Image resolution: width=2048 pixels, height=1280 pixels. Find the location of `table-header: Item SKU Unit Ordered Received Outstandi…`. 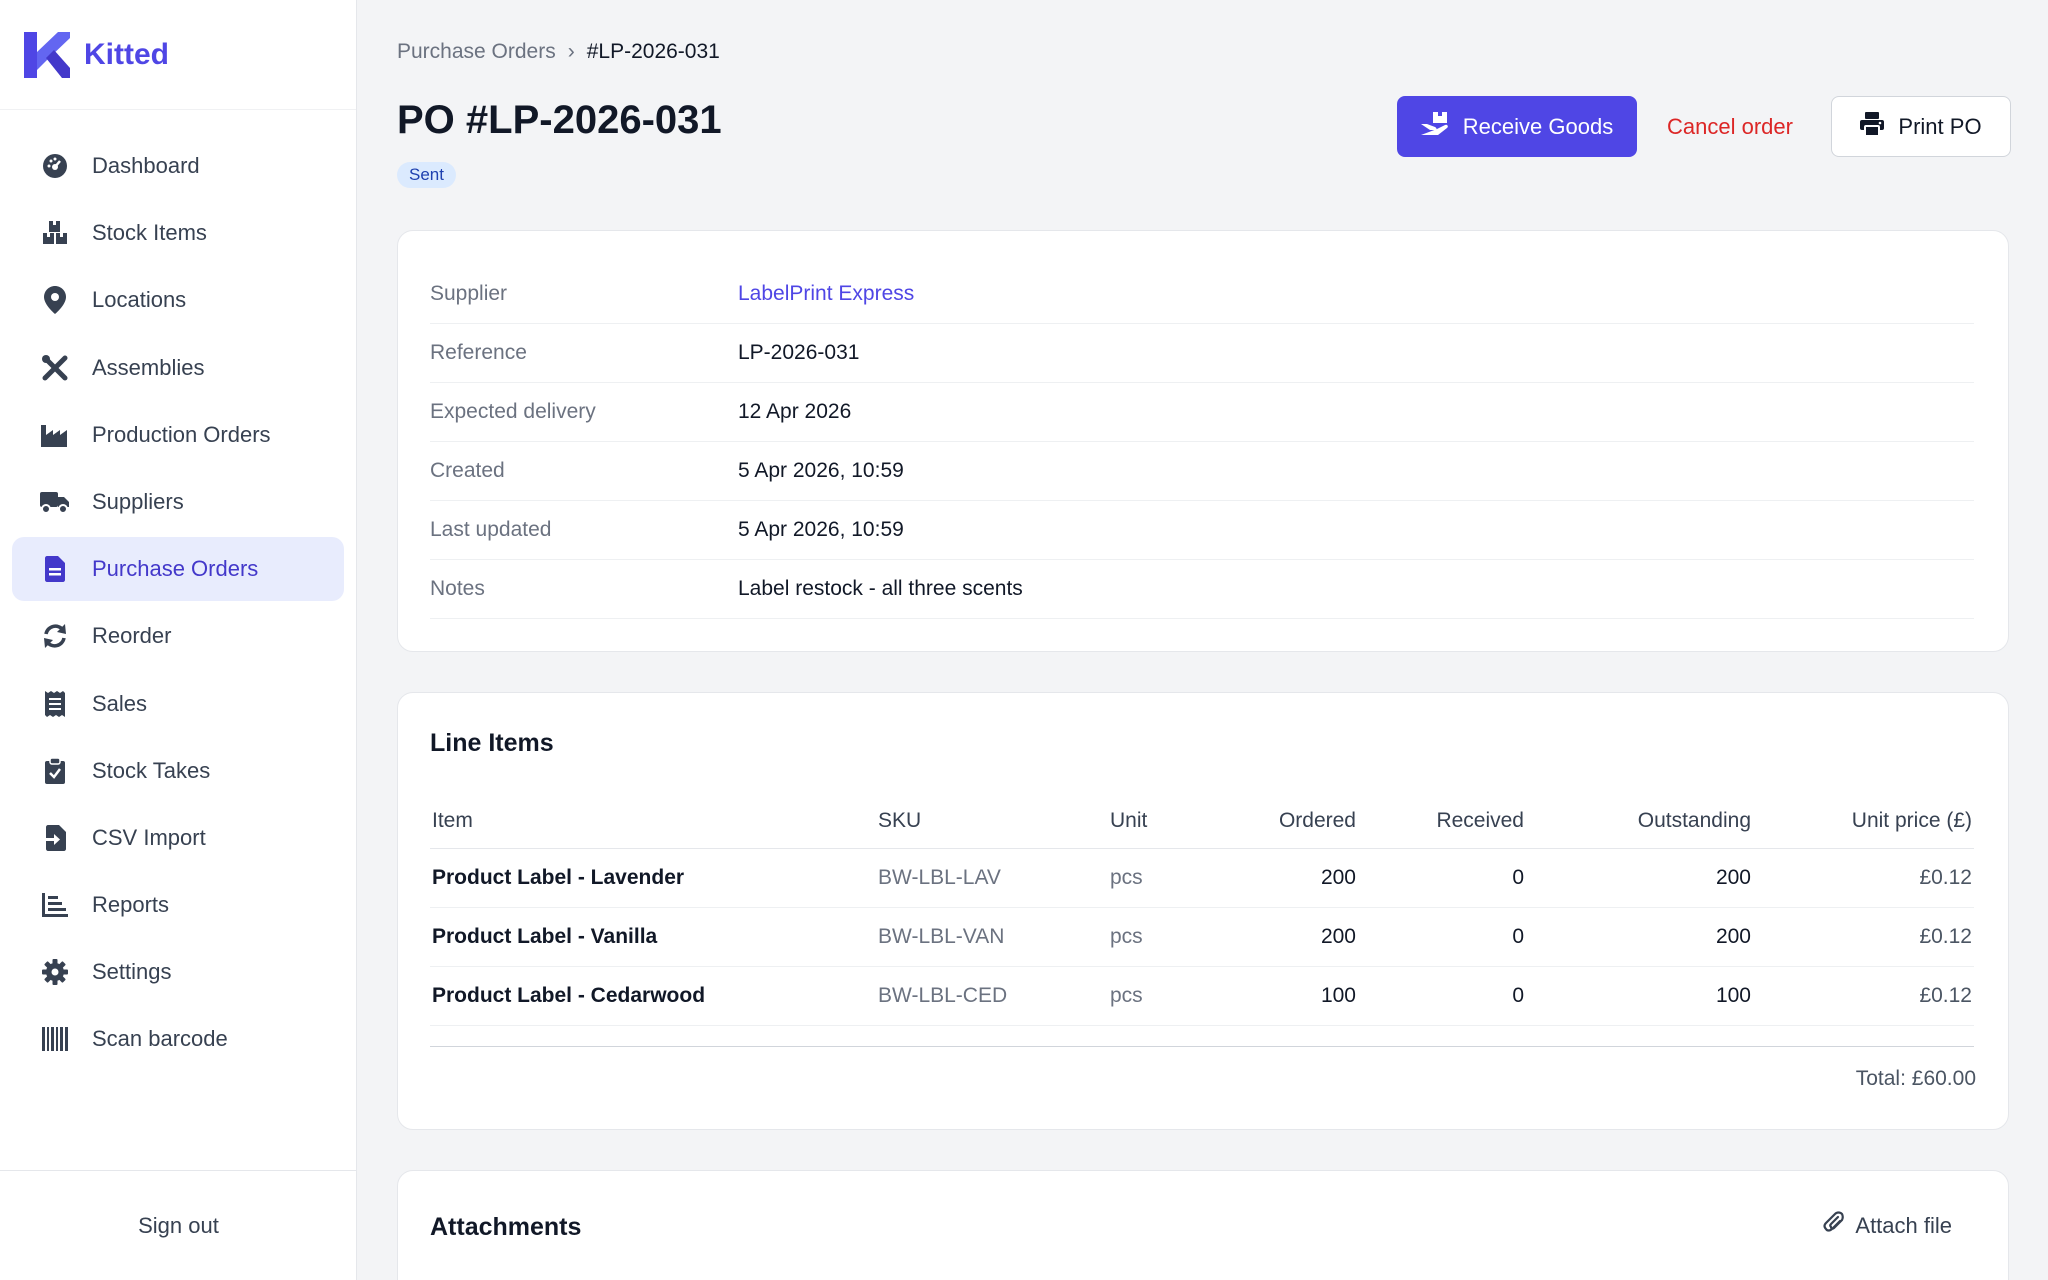

table-header: Item SKU Unit Ordered Received Outstandi… is located at coordinates (1202, 821).